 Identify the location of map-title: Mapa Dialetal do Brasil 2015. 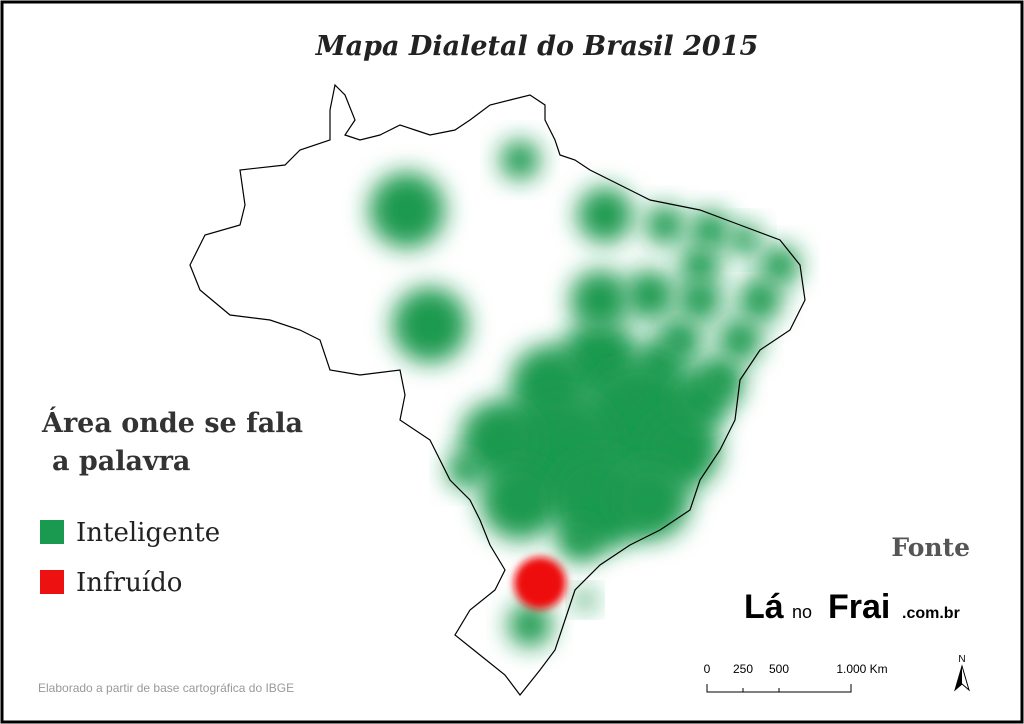
(536, 46).